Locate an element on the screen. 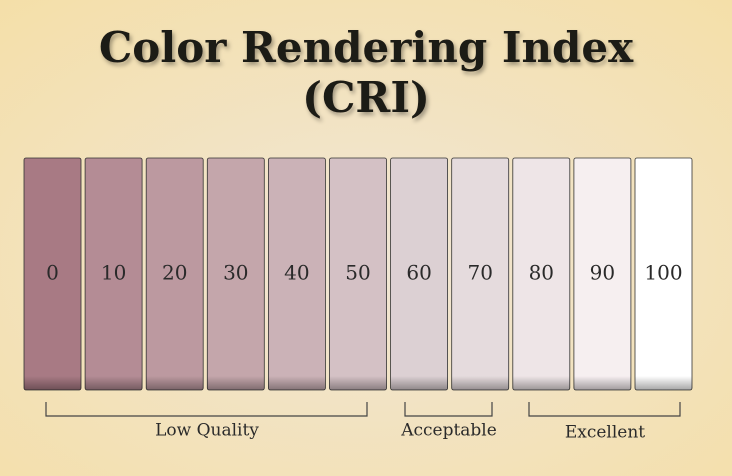 The width and height of the screenshot is (732, 476). group-label: Low Quality is located at coordinates (207, 431).